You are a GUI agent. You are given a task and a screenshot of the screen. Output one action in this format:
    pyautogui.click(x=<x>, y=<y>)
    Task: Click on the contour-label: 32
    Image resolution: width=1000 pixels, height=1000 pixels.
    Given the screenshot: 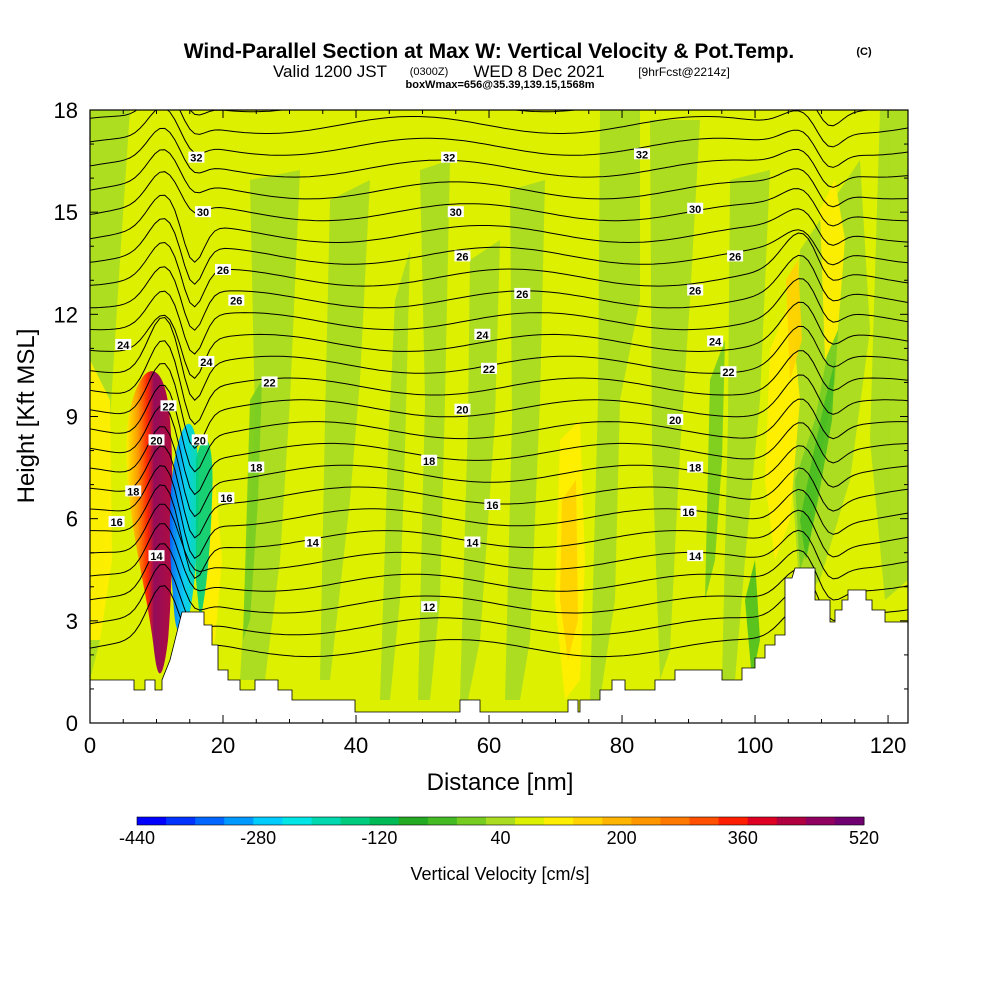 What is the action you would take?
    pyautogui.click(x=449, y=159)
    